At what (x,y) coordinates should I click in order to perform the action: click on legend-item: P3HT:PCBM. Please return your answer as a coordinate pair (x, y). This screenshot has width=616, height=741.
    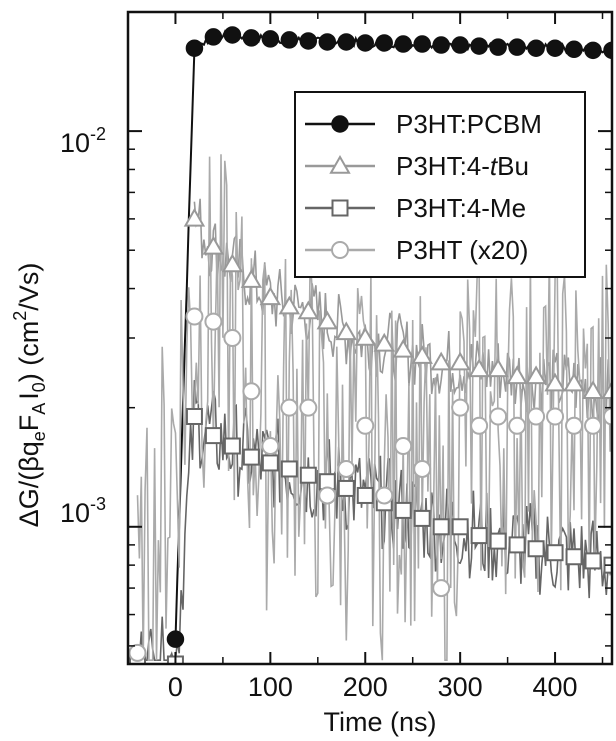
    Looking at the image, I should click on (423, 124).